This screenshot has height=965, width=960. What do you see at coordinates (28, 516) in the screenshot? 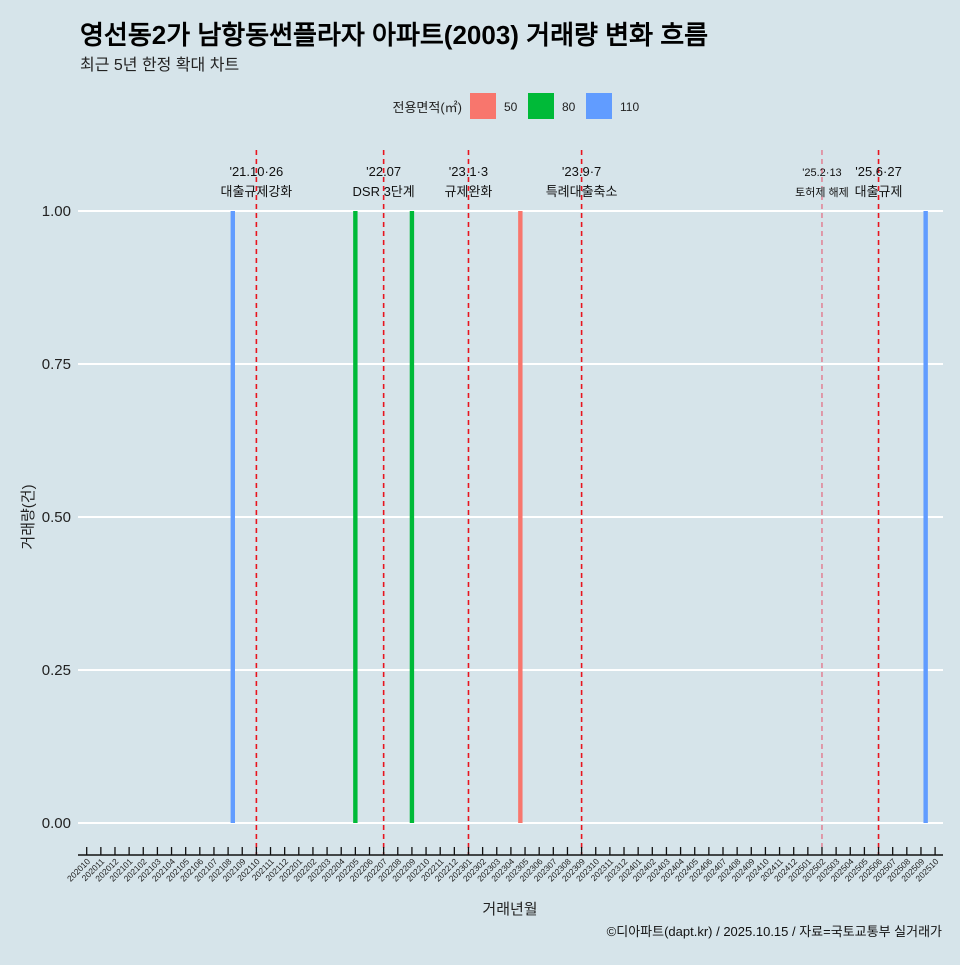
I see `y-axis-label: 거래량(건)` at bounding box center [28, 516].